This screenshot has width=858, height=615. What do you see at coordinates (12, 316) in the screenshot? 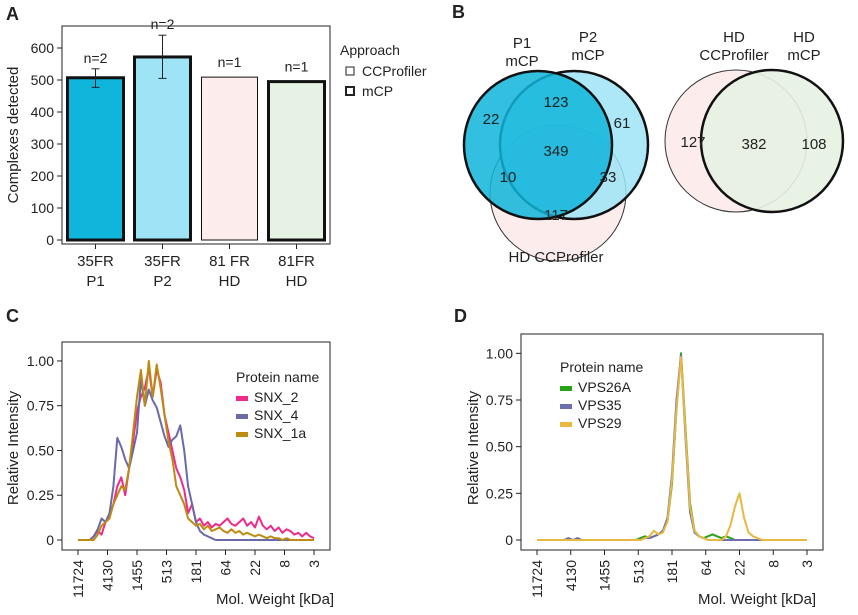
I see `panel-label-c: C` at bounding box center [12, 316].